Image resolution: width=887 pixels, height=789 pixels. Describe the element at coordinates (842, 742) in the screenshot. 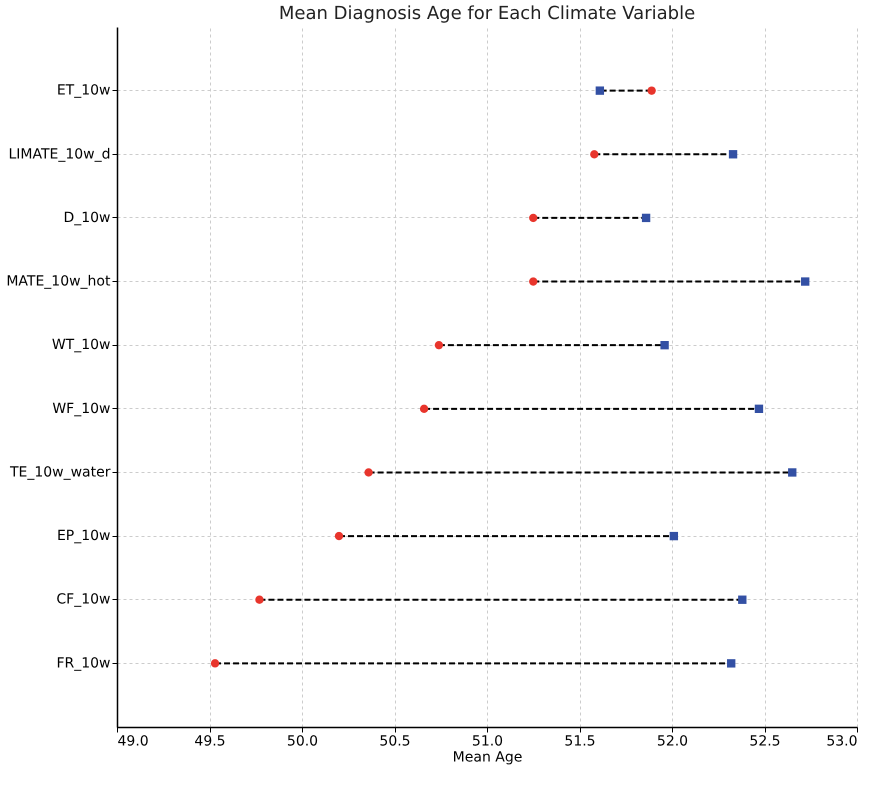

I see `x-tick-label: 53.0` at that location.